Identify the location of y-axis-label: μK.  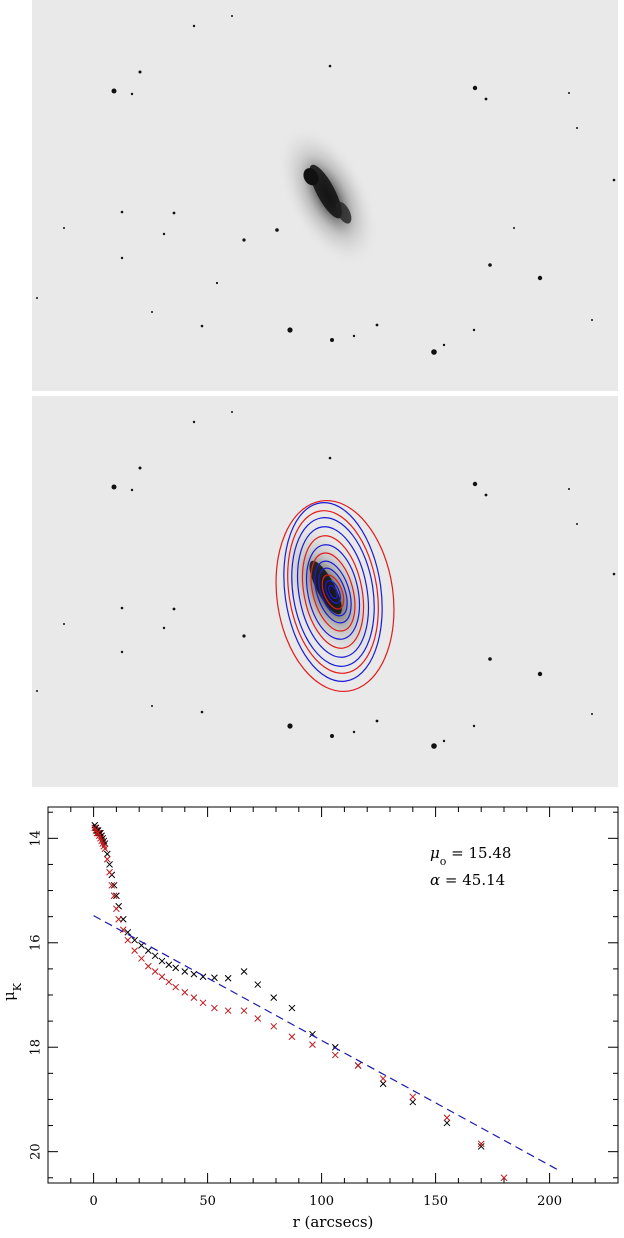
(12, 991).